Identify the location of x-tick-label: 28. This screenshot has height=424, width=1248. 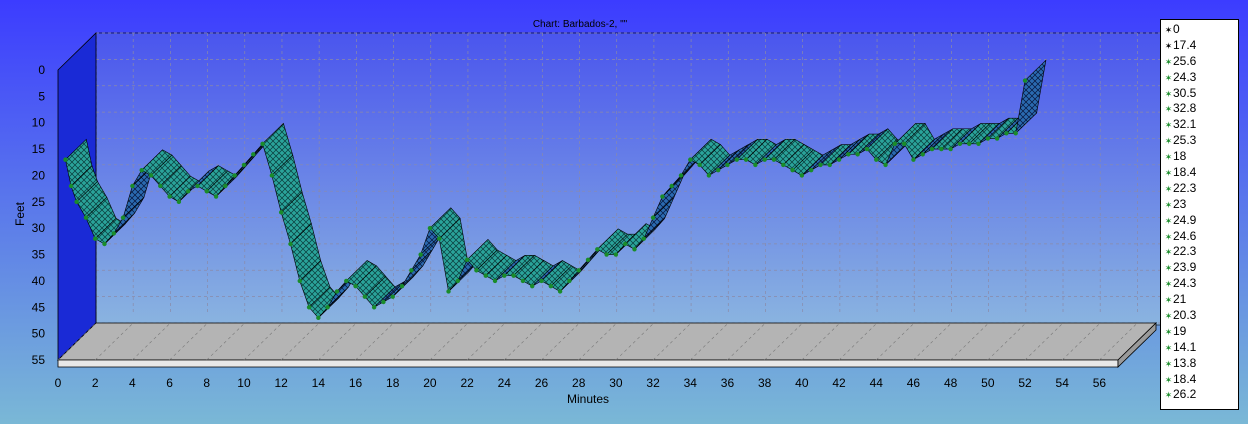
(579, 383).